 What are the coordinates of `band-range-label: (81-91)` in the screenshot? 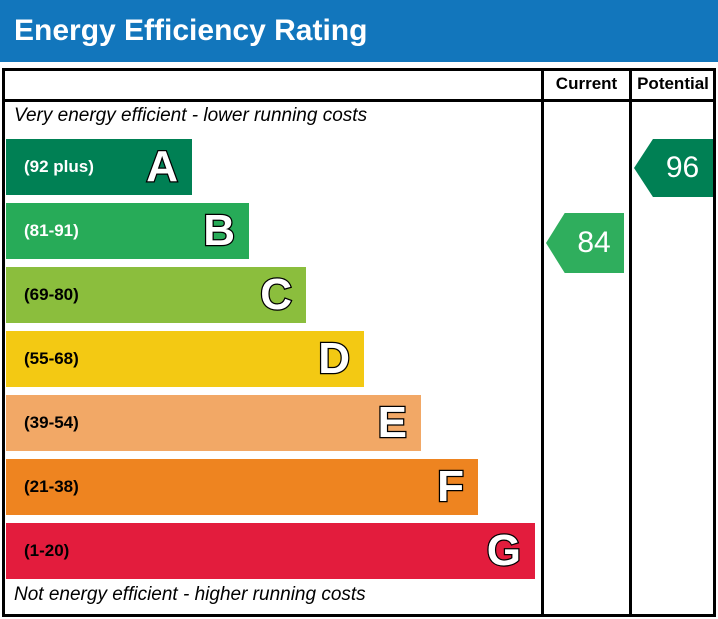 It's located at (51, 230).